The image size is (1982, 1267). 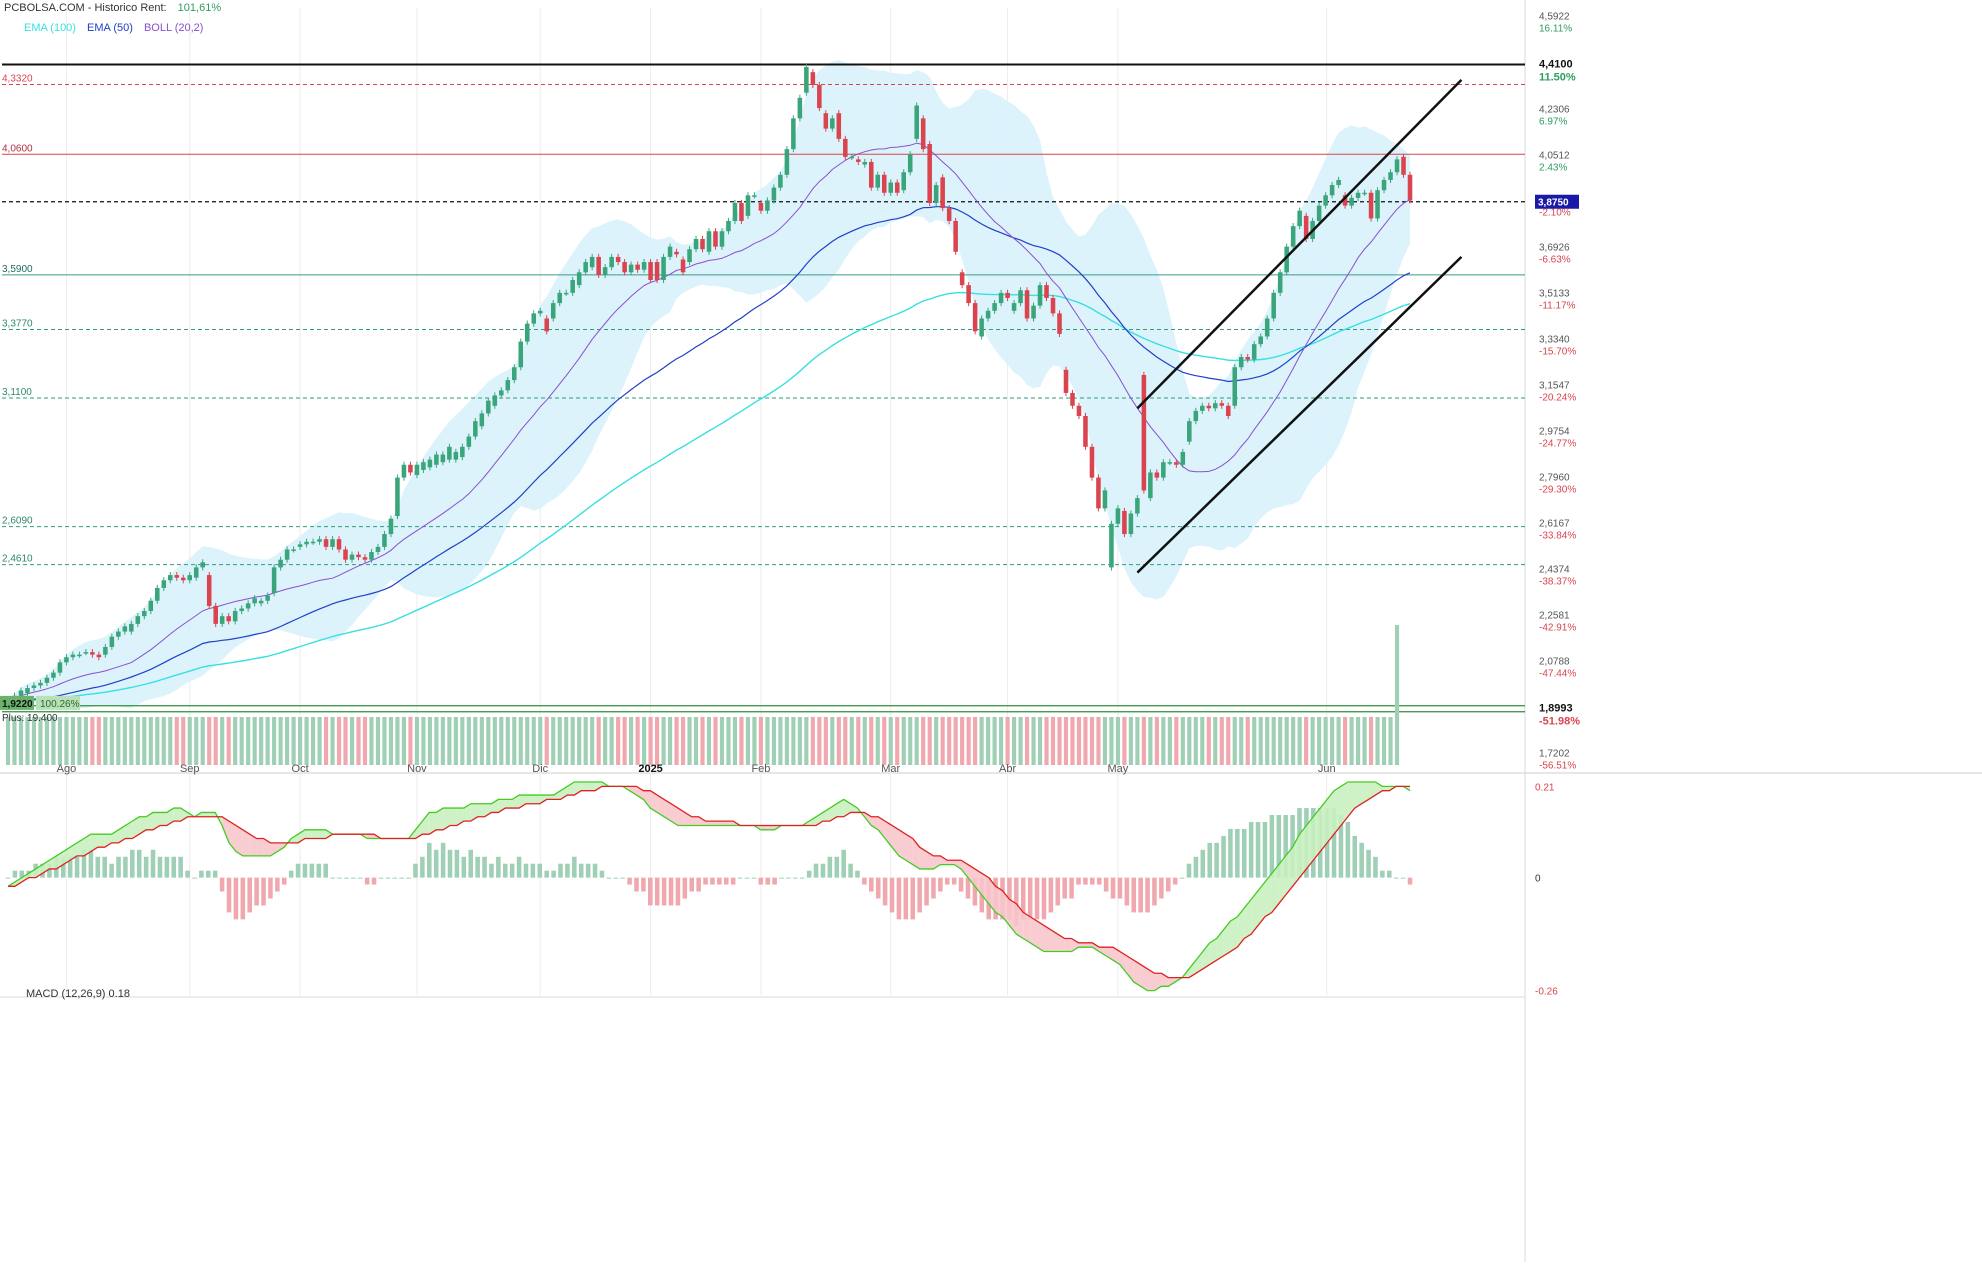 What do you see at coordinates (1299, 244) in the screenshot?
I see `channel-upper-line` at bounding box center [1299, 244].